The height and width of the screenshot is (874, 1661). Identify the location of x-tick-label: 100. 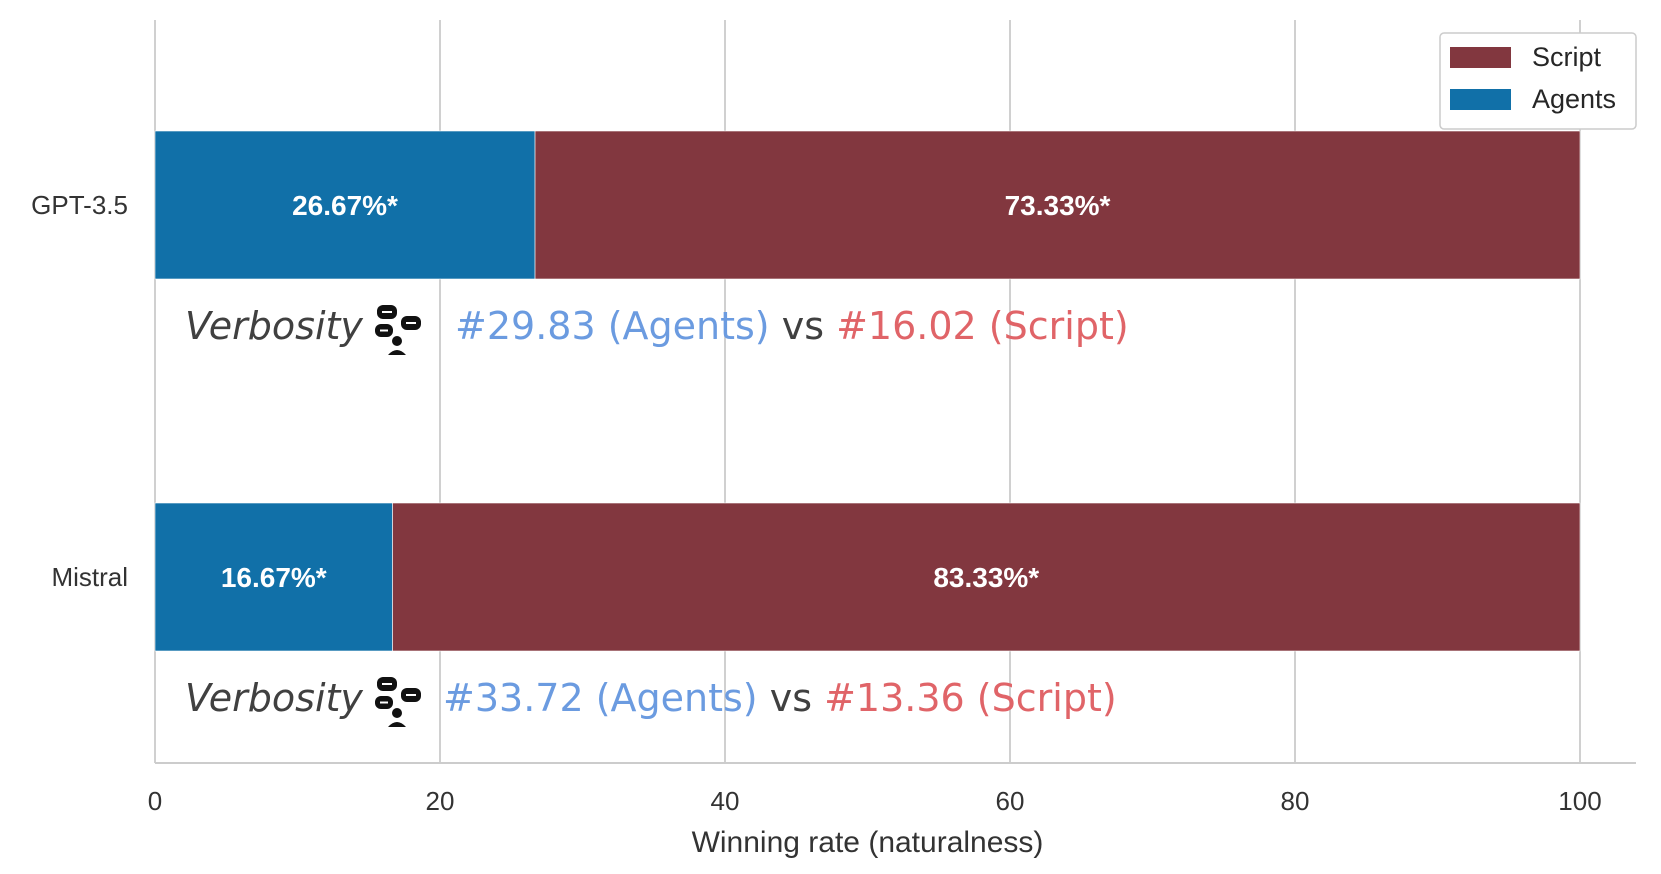
(1579, 801).